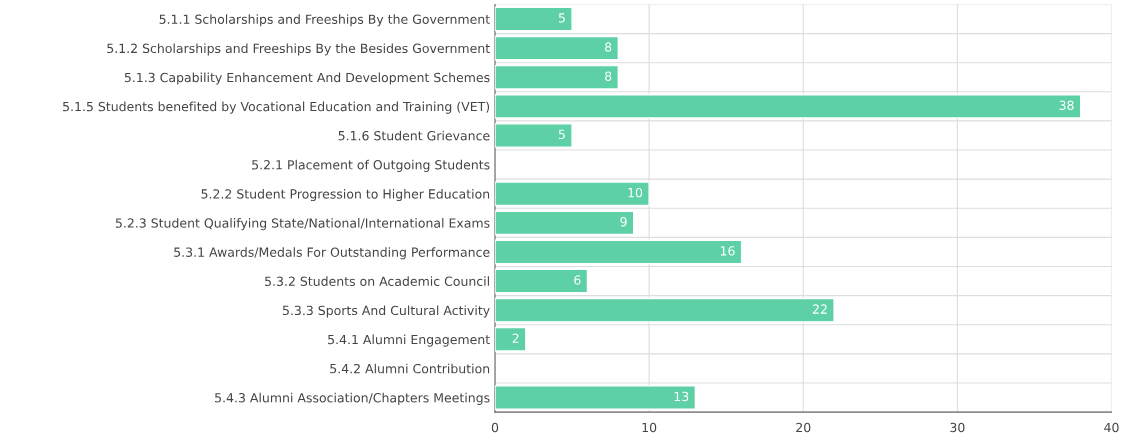  What do you see at coordinates (324, 20) in the screenshot?
I see `y-tick-label: 5.1.1 Scholarships and Freeships By the Government` at bounding box center [324, 20].